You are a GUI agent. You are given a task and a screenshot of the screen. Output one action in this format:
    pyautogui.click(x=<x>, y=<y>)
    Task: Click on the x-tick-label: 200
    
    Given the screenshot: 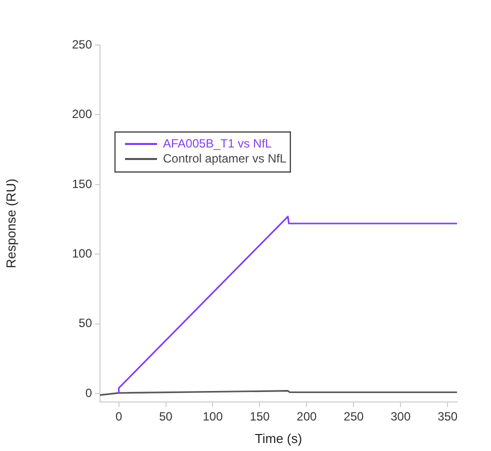 What is the action you would take?
    pyautogui.click(x=307, y=417)
    